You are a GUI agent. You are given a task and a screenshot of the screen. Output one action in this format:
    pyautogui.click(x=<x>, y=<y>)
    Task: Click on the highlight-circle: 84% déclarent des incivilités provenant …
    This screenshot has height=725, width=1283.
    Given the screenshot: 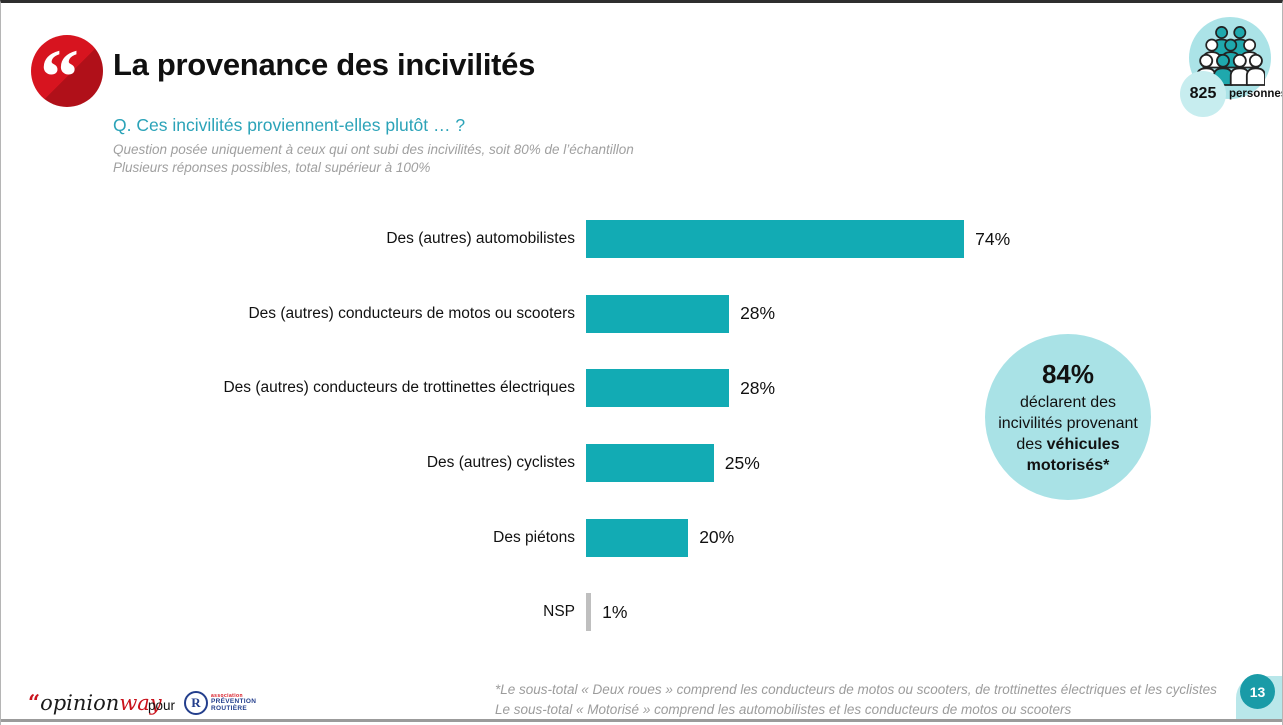 What is the action you would take?
    pyautogui.click(x=1068, y=417)
    